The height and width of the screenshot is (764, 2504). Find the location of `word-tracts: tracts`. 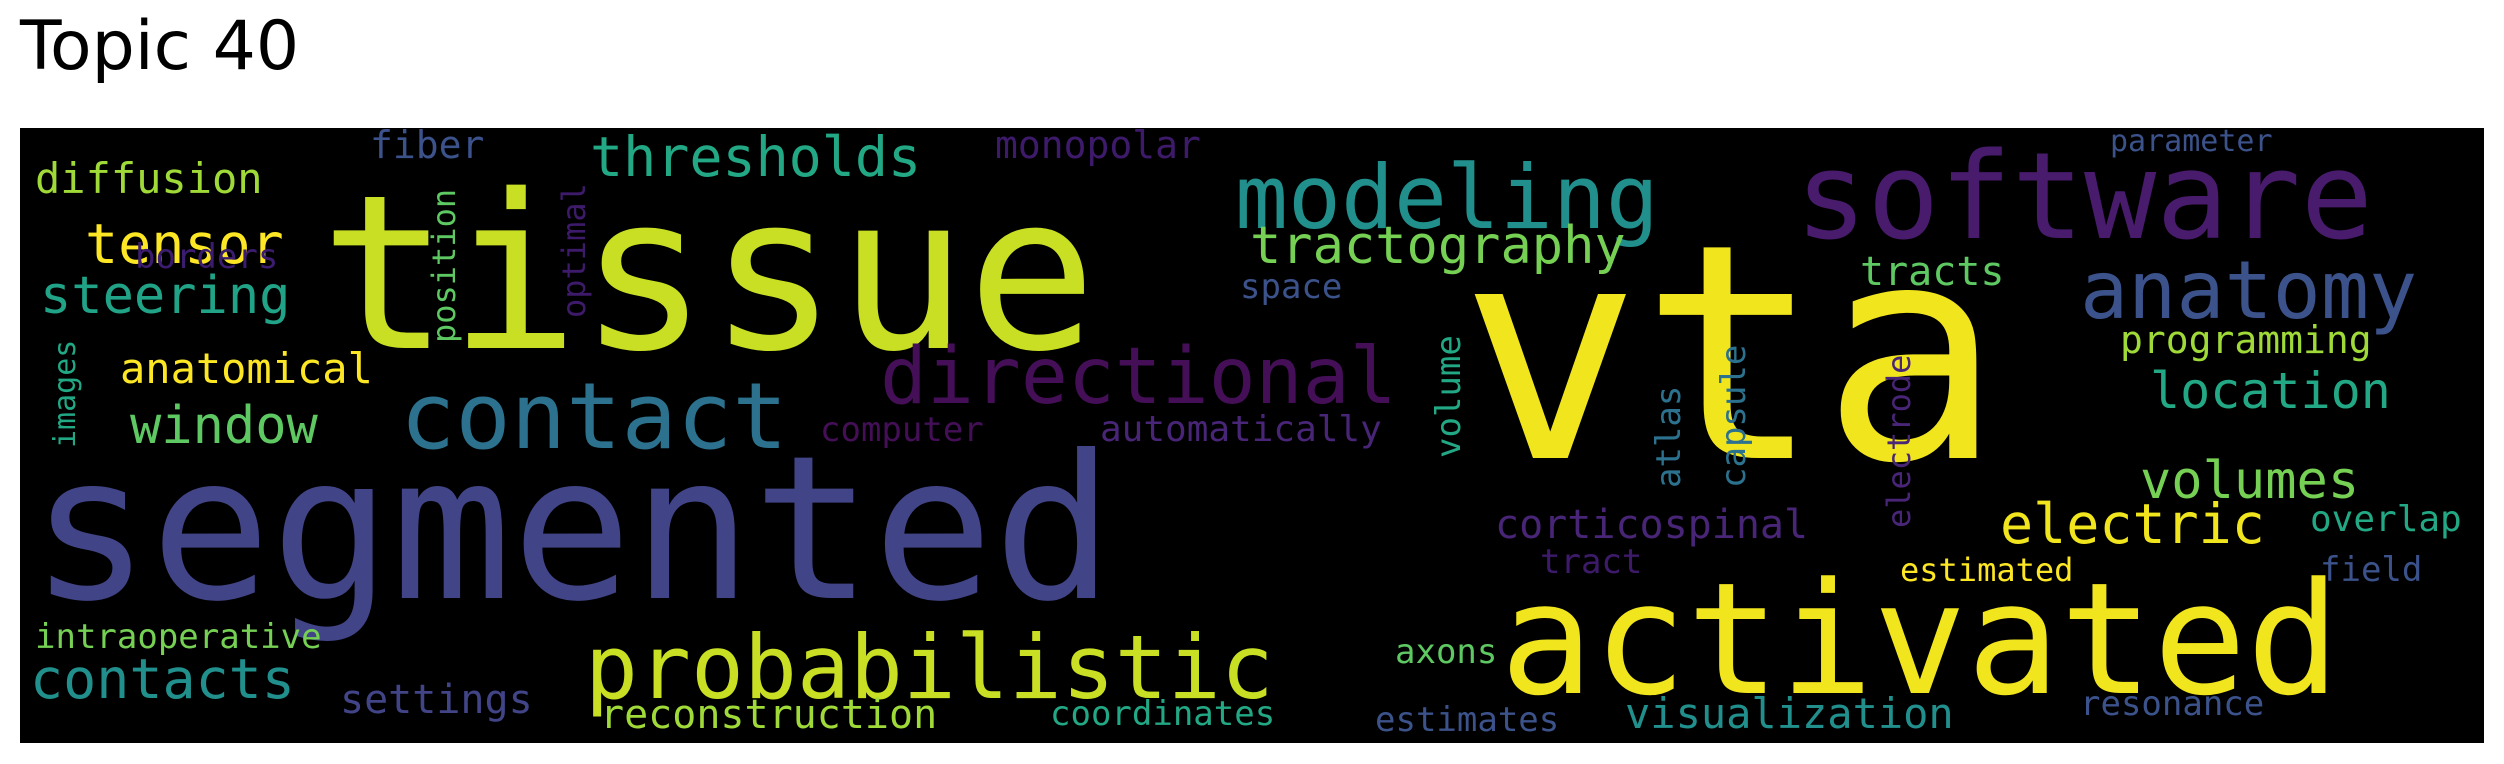

word-tracts: tracts is located at coordinates (1932, 272).